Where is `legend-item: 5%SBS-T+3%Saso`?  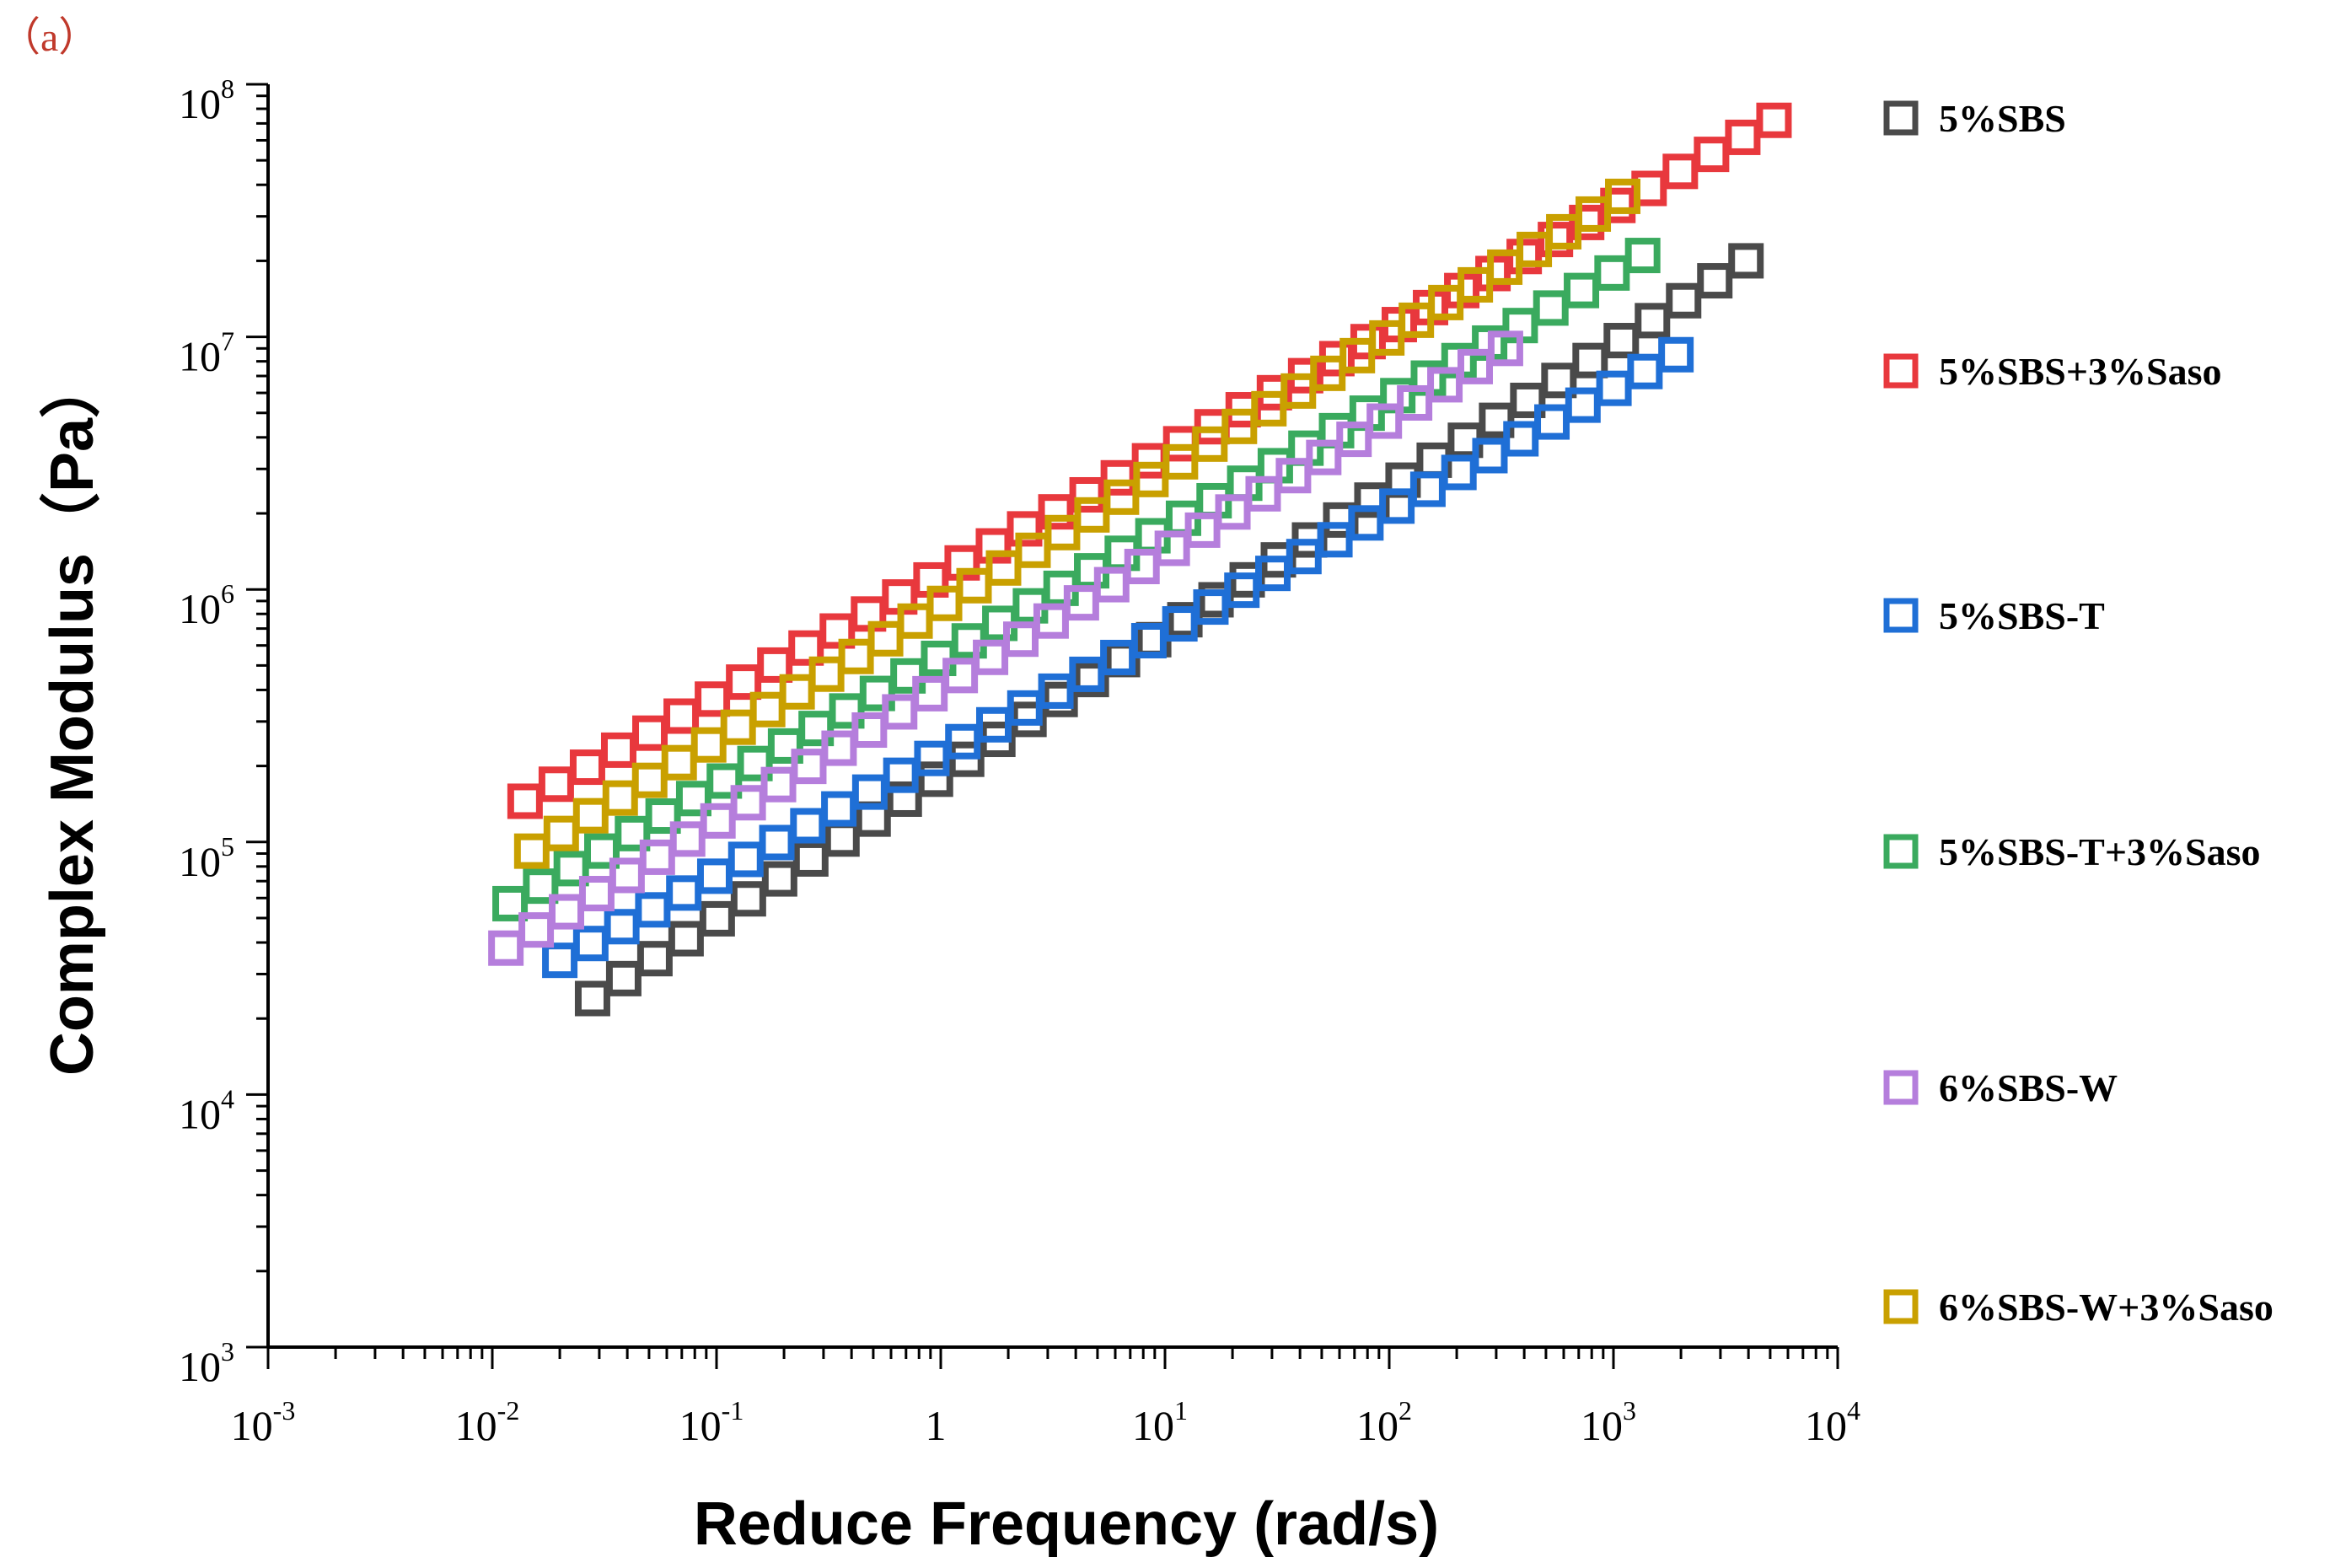
legend-item: 5%SBS-T+3%Saso is located at coordinates (2072, 852).